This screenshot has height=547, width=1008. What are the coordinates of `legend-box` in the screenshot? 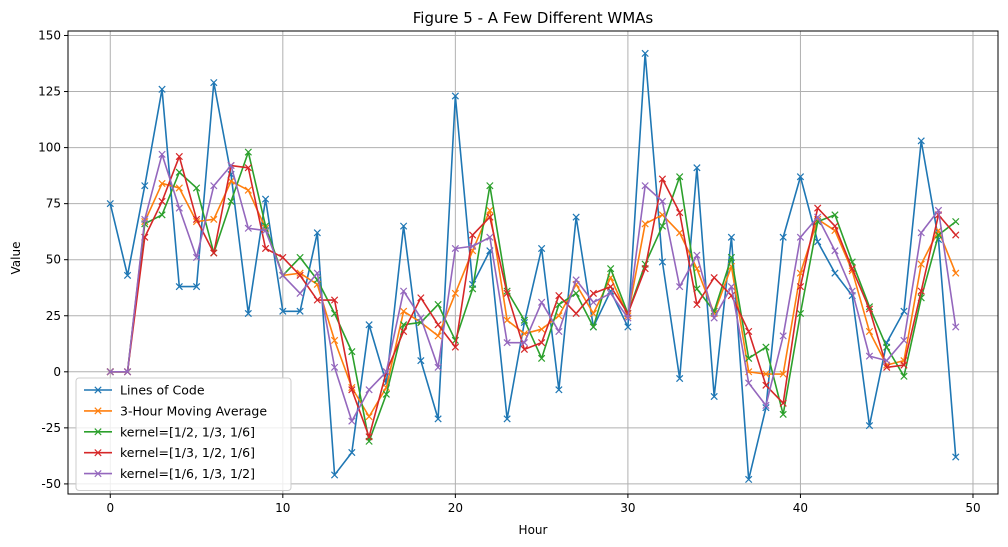 It's located at (183, 434).